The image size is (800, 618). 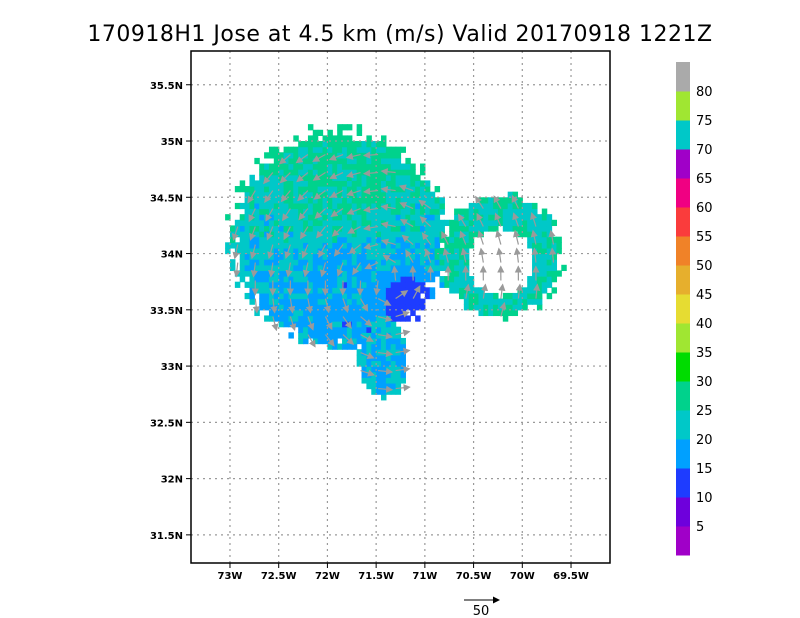 I want to click on y-tick-label: 35N, so click(x=172, y=142).